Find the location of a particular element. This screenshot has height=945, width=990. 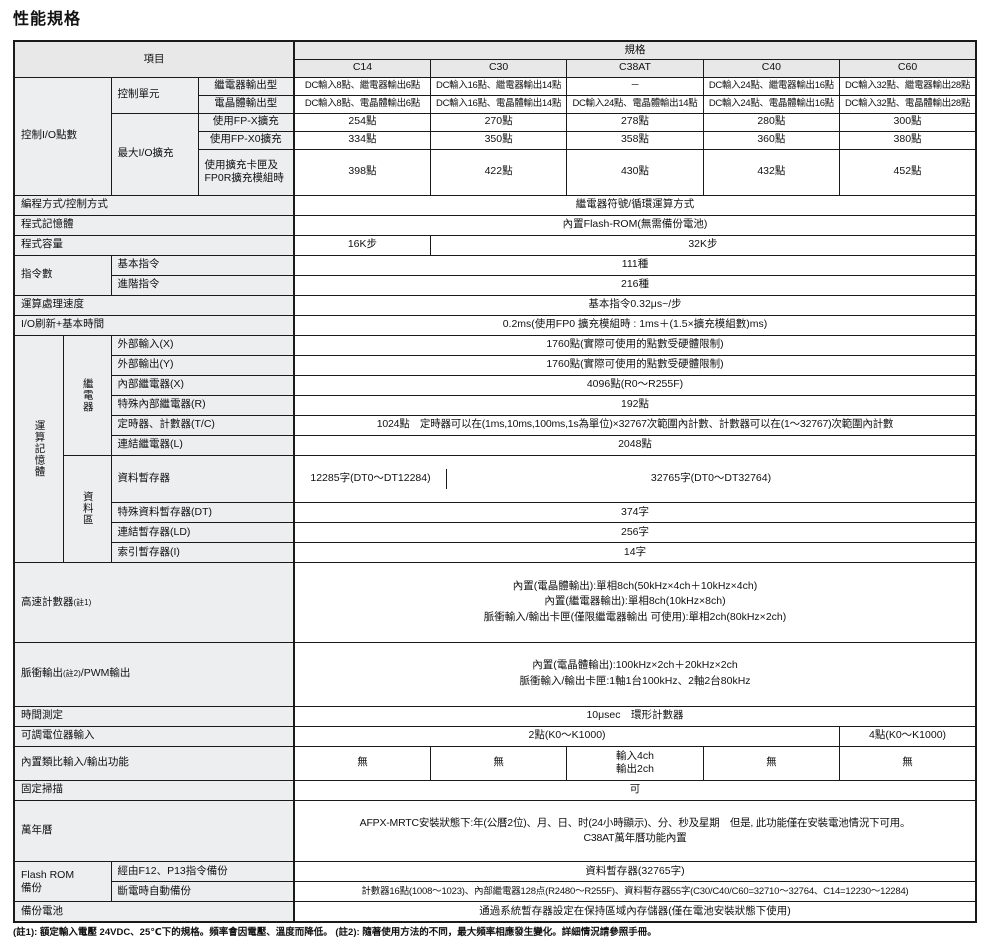

memory-row-value: 14字 is located at coordinates (635, 552).